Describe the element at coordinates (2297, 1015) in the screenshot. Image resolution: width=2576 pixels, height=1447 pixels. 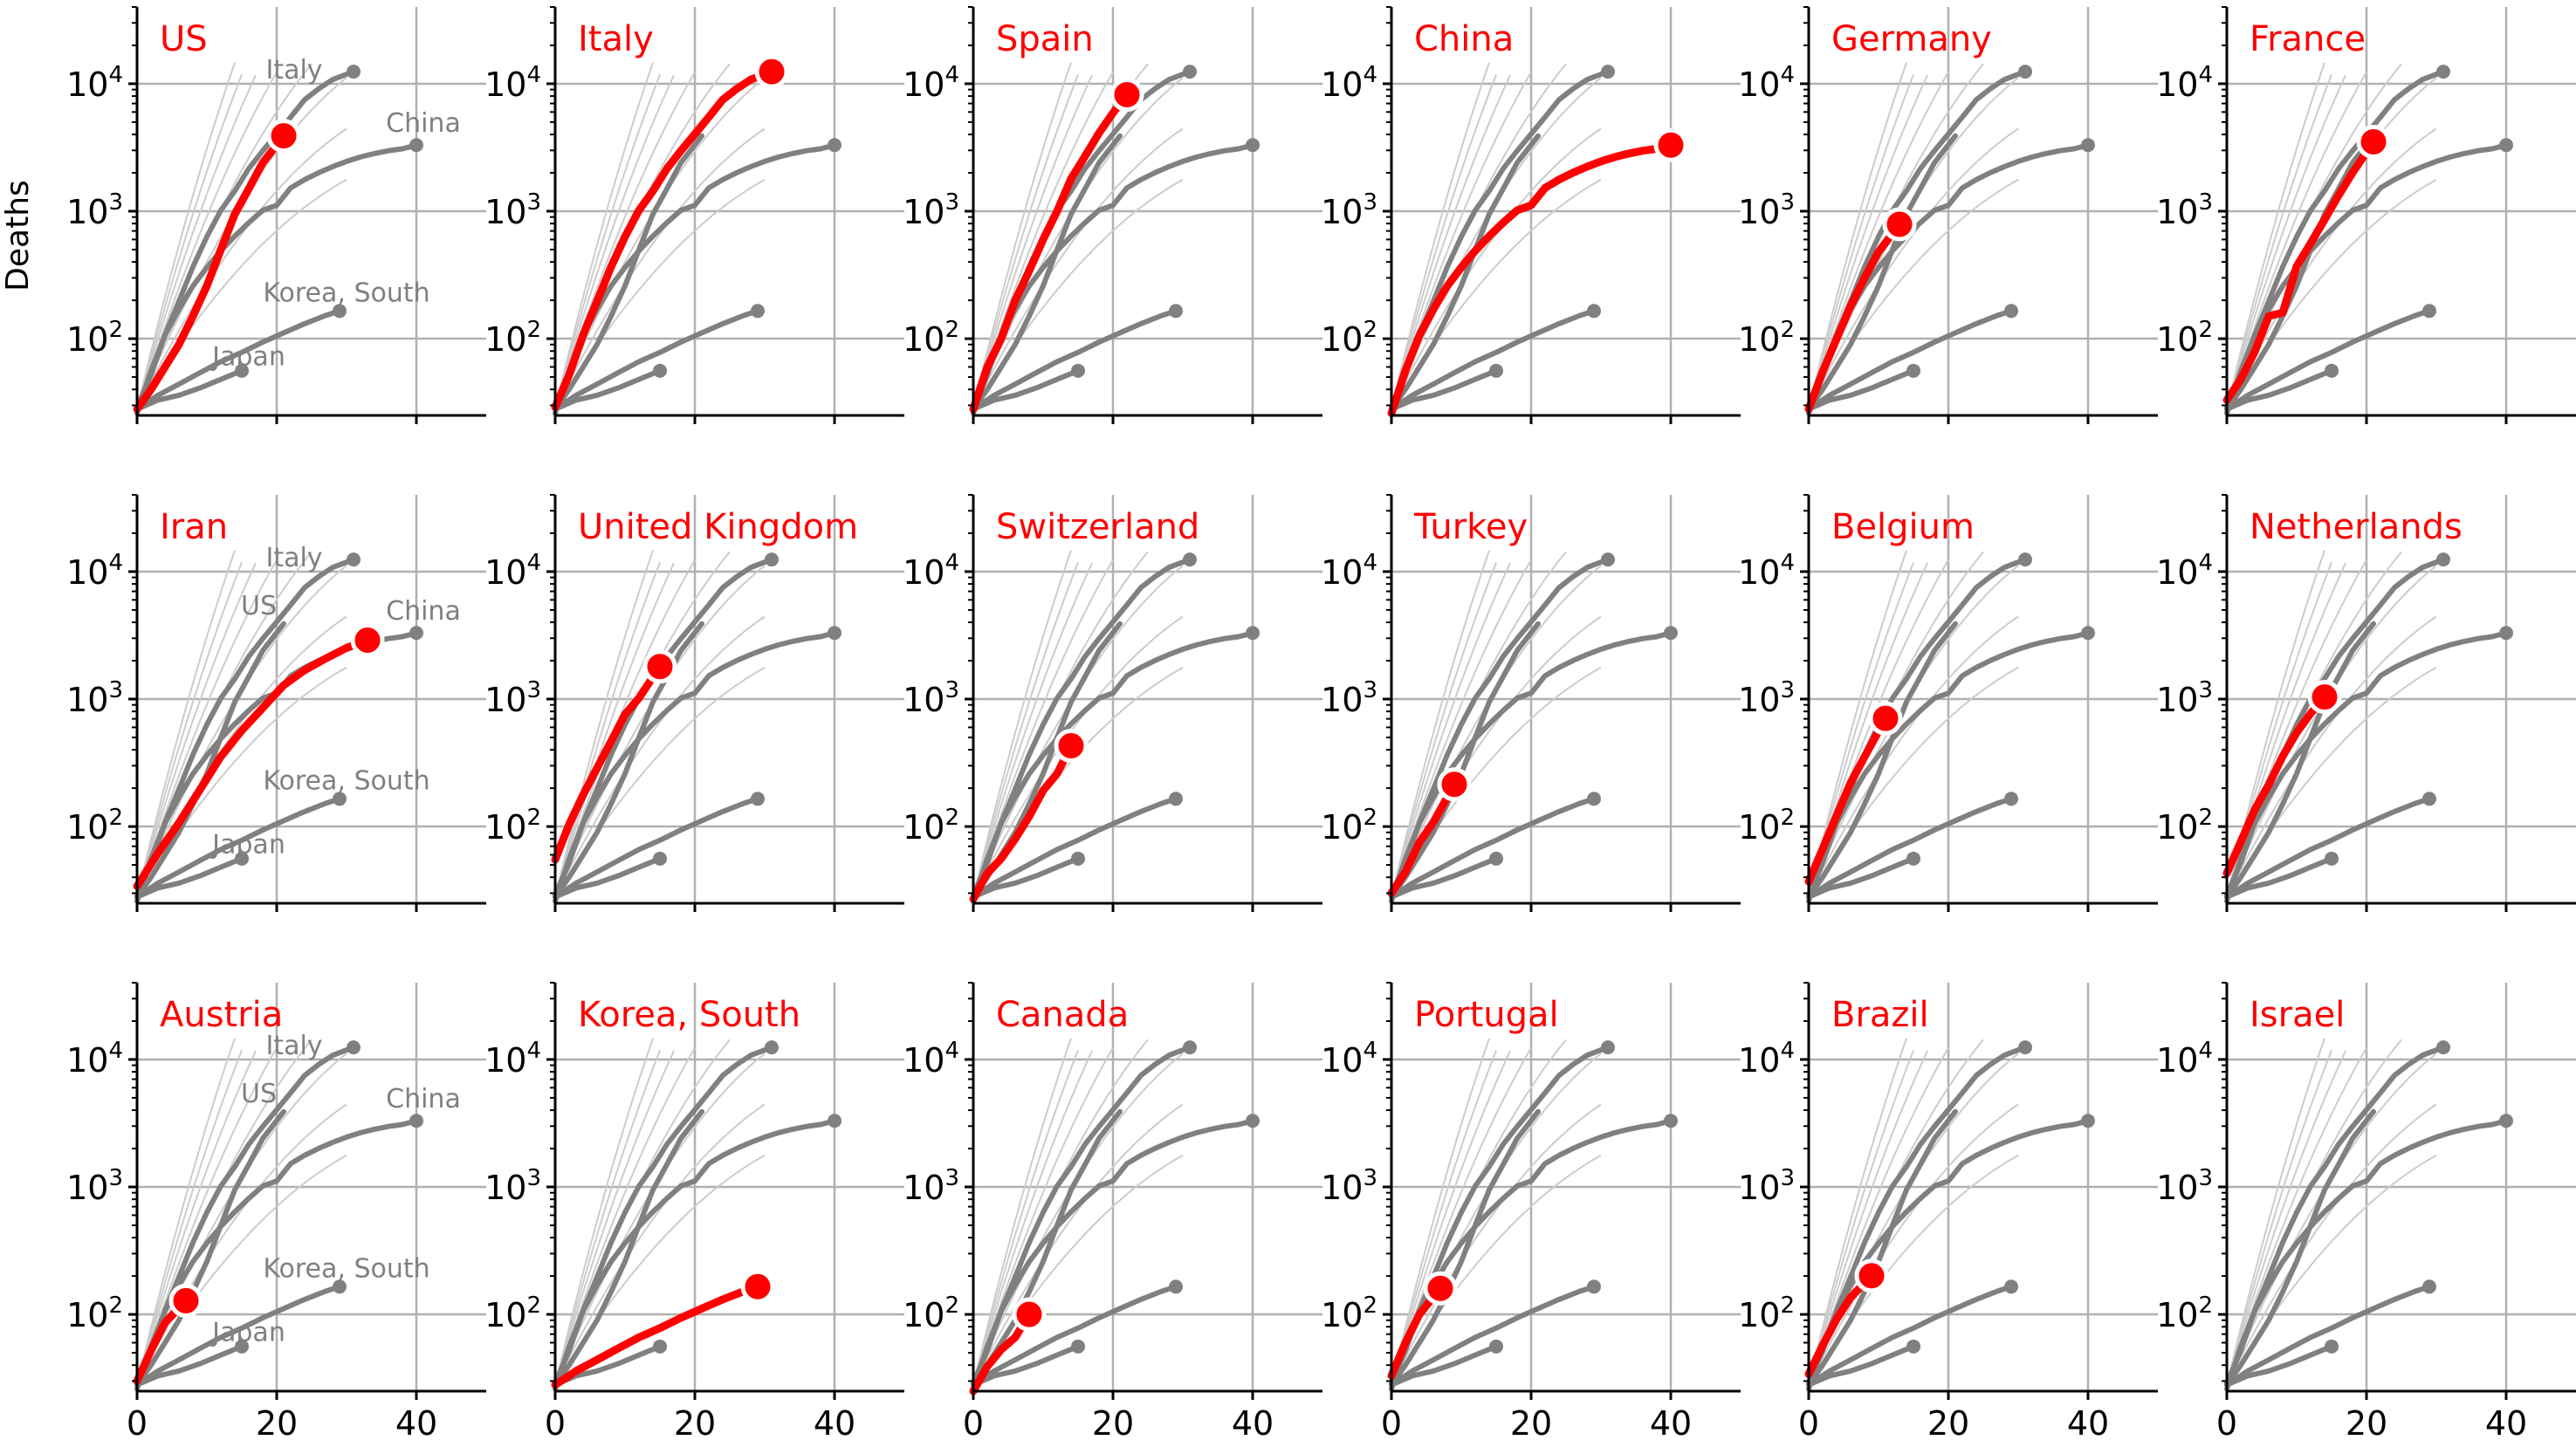
I see `panel-title: Israel` at that location.